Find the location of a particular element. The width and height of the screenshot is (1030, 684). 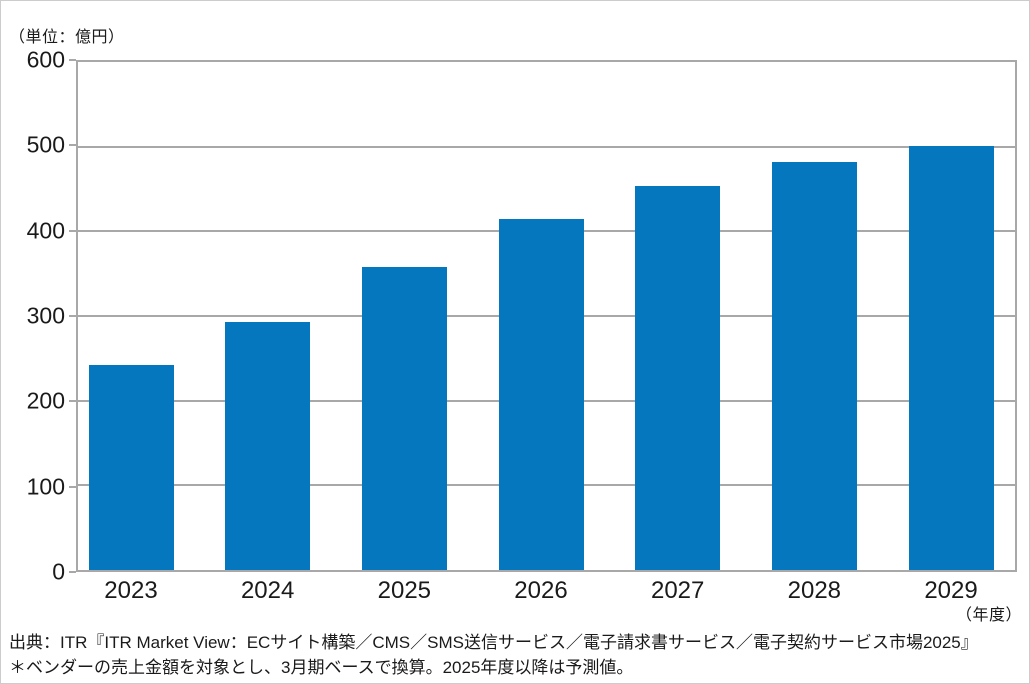

y-tick-label-500: 500 is located at coordinates (45, 144).